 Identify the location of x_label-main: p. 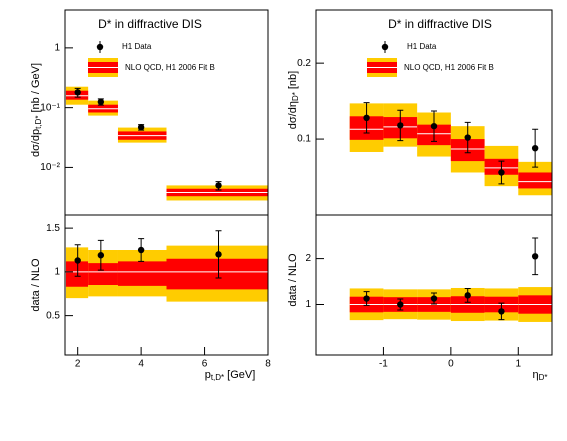
(208, 375).